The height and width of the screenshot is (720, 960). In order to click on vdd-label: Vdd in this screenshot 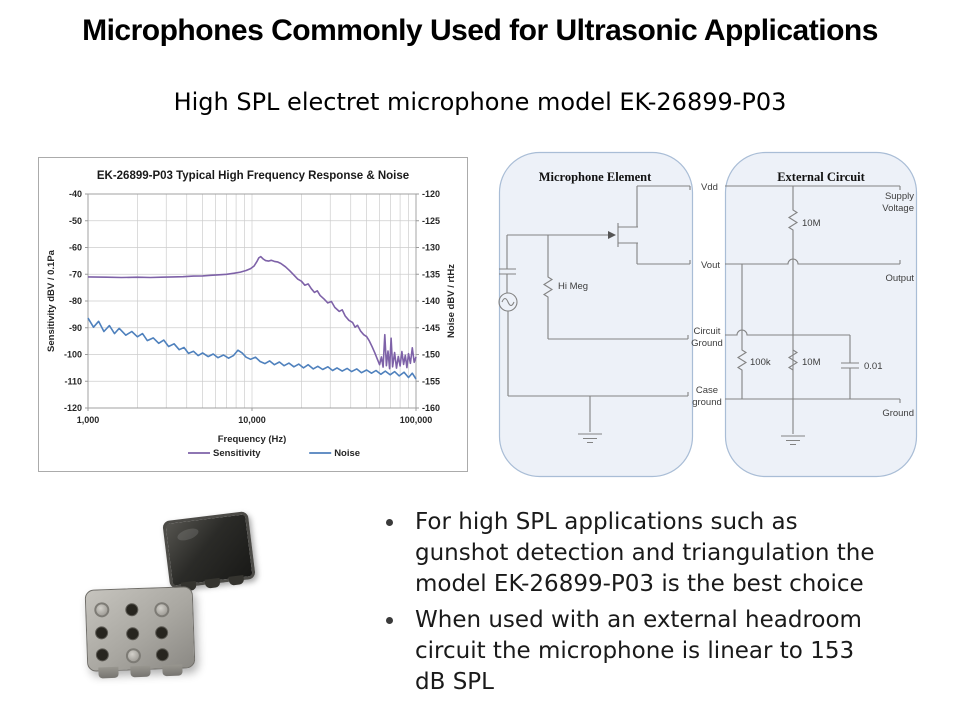, I will do `click(709, 187)`.